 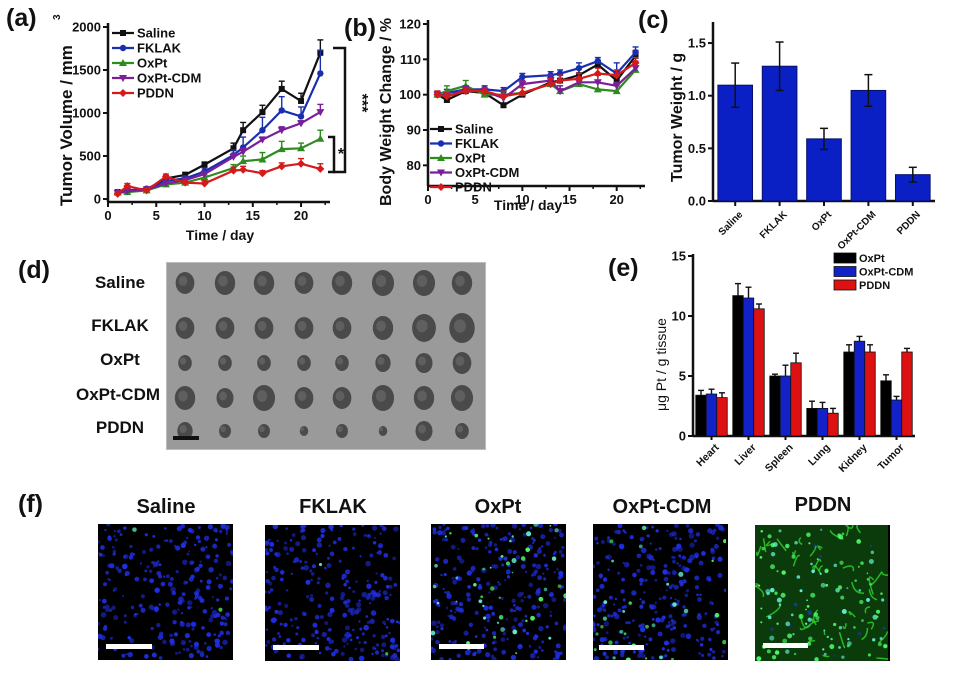 I want to click on bar-oxpt-heart, so click(x=701, y=415).